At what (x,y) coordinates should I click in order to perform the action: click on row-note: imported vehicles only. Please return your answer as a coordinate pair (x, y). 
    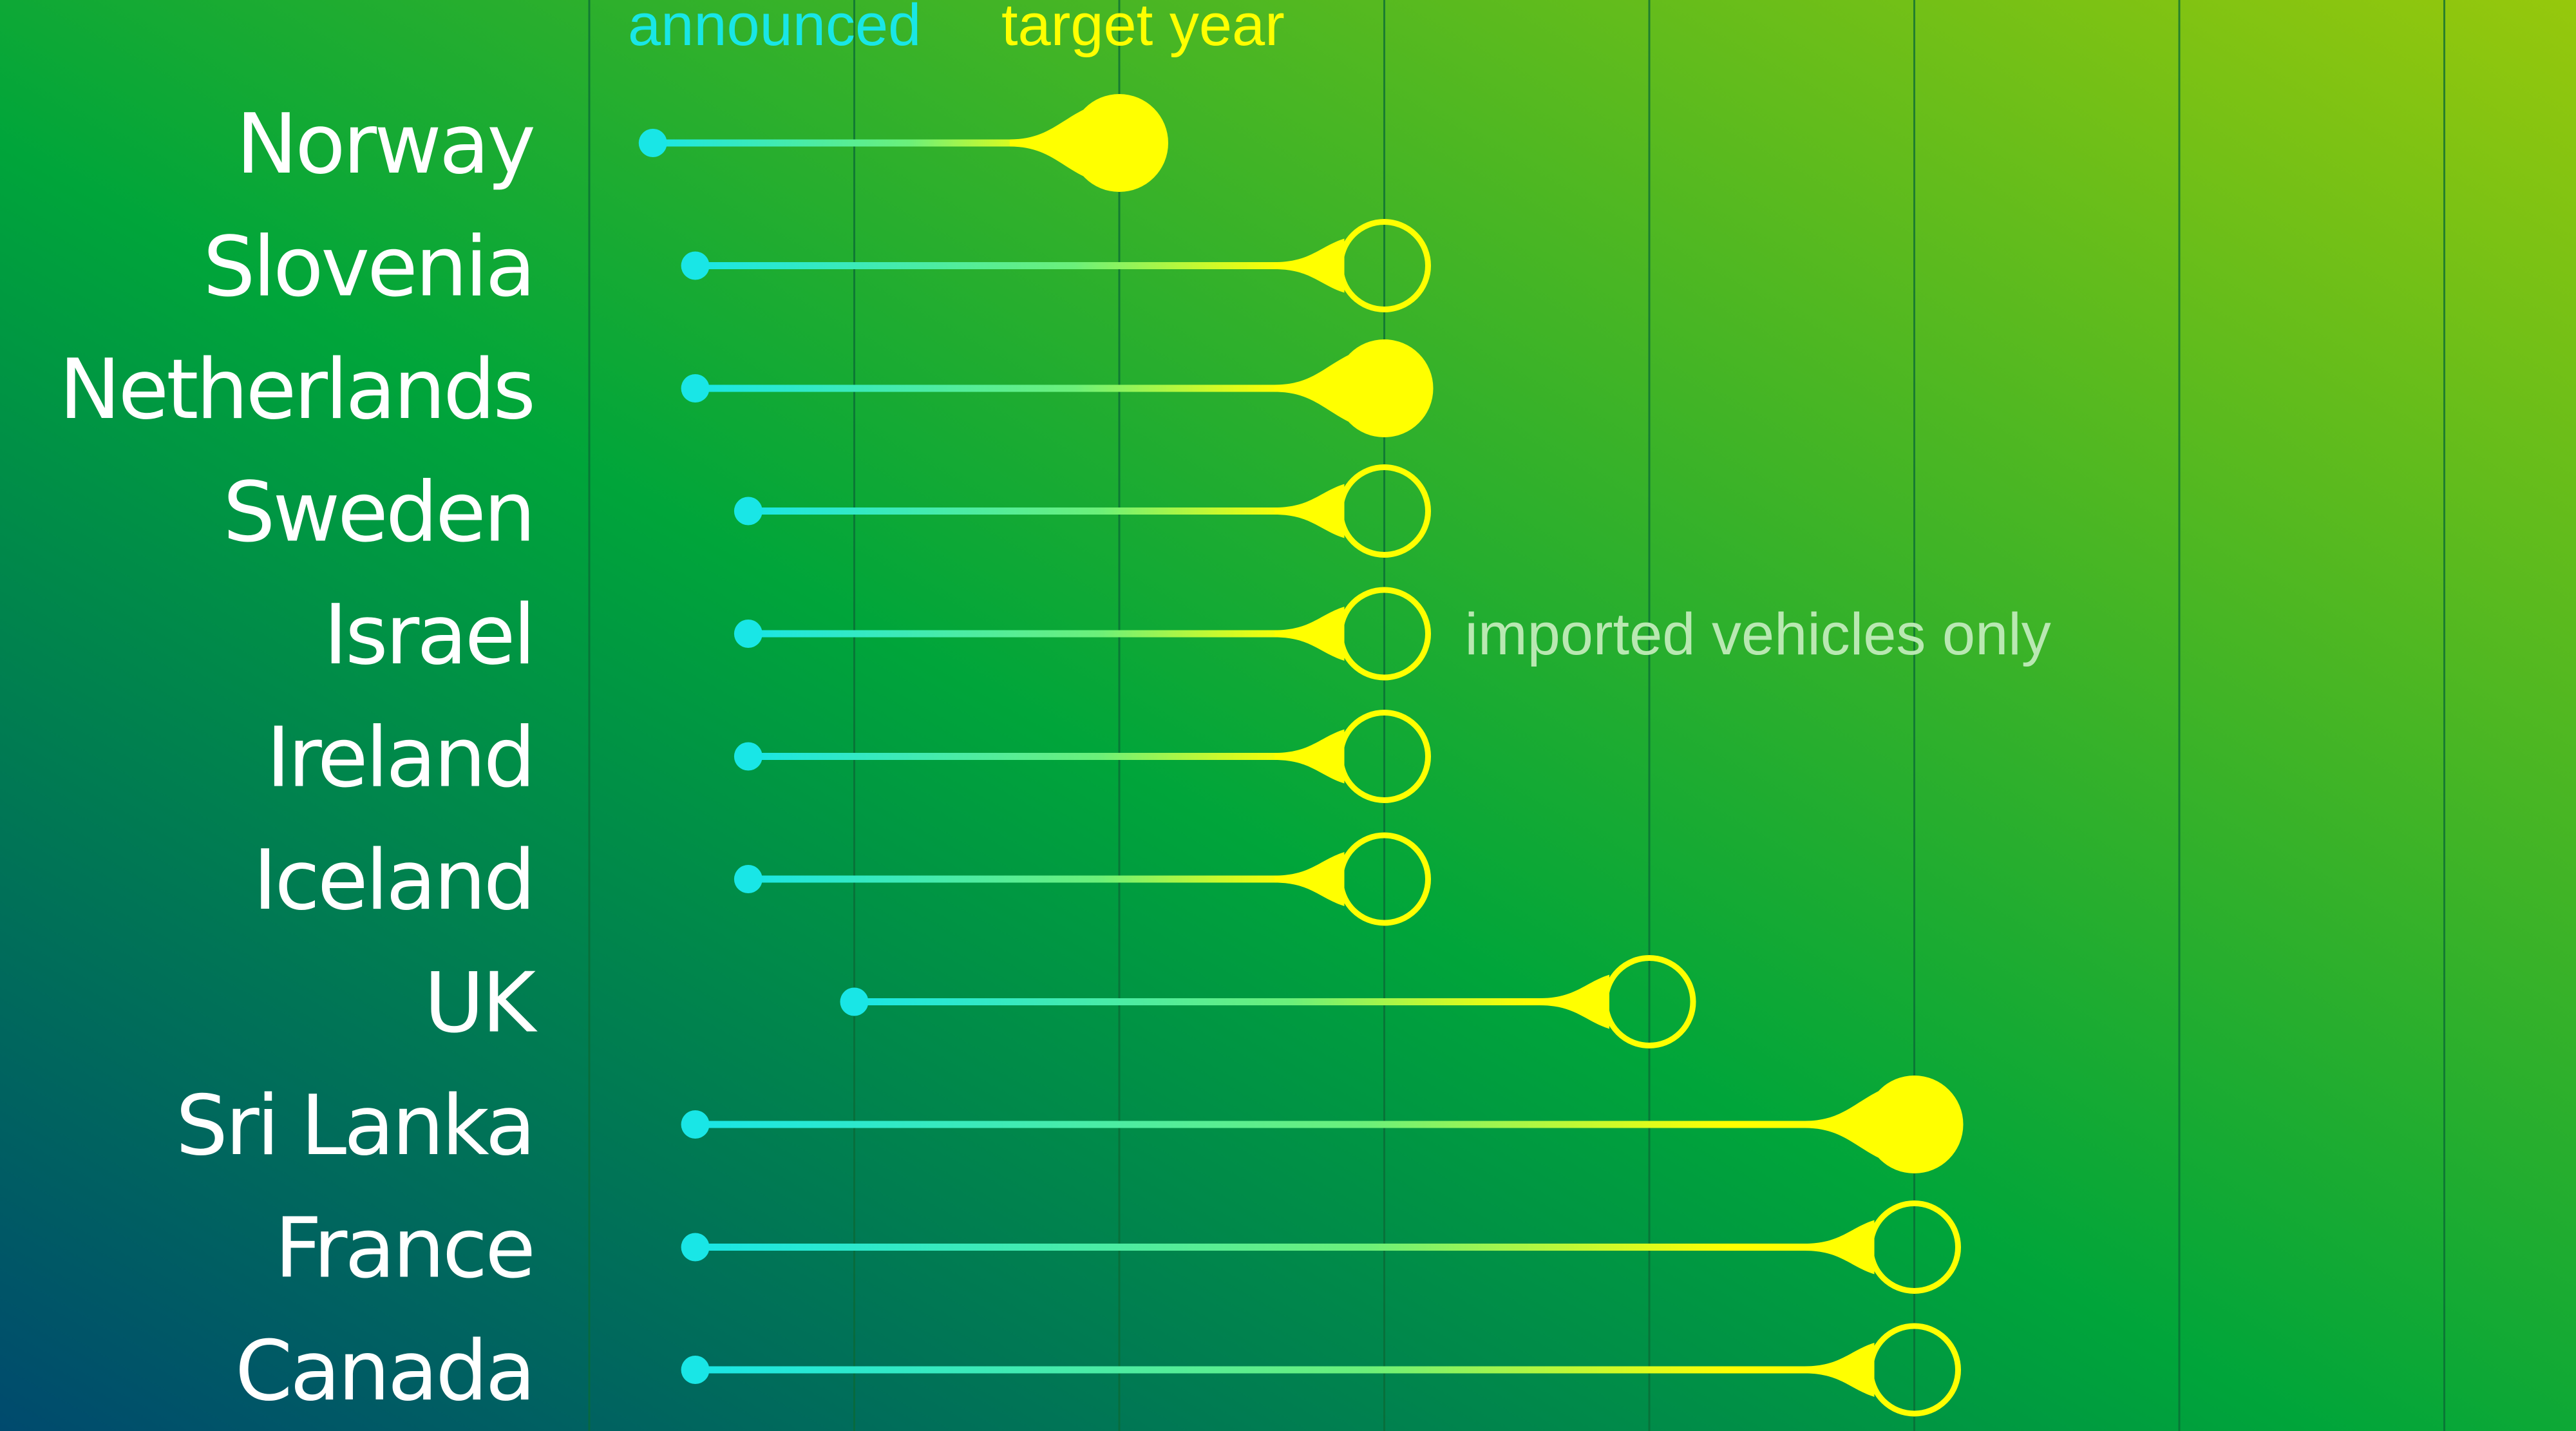
    Looking at the image, I should click on (1758, 634).